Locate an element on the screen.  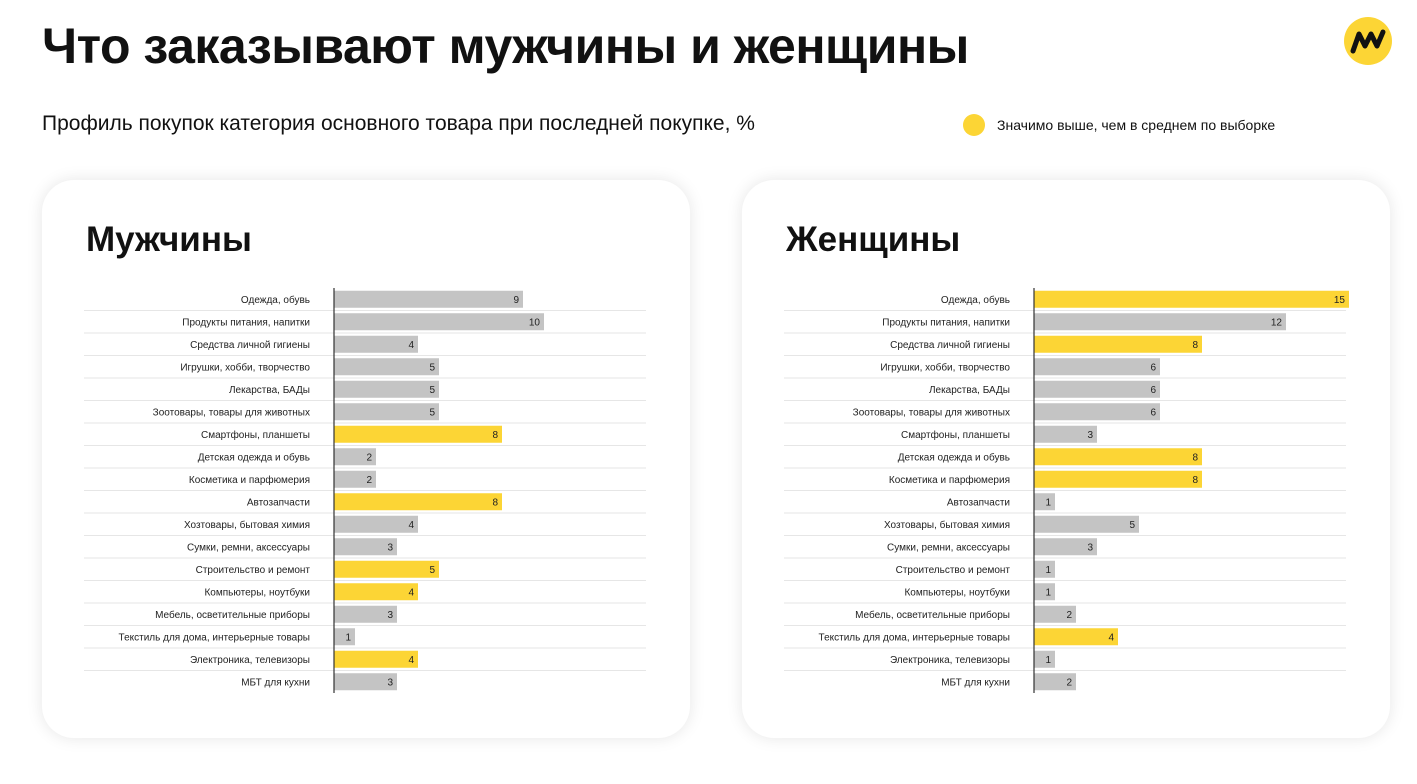
legend: Значимо выше, чем в среднем по выборке is located at coordinates (1119, 125).